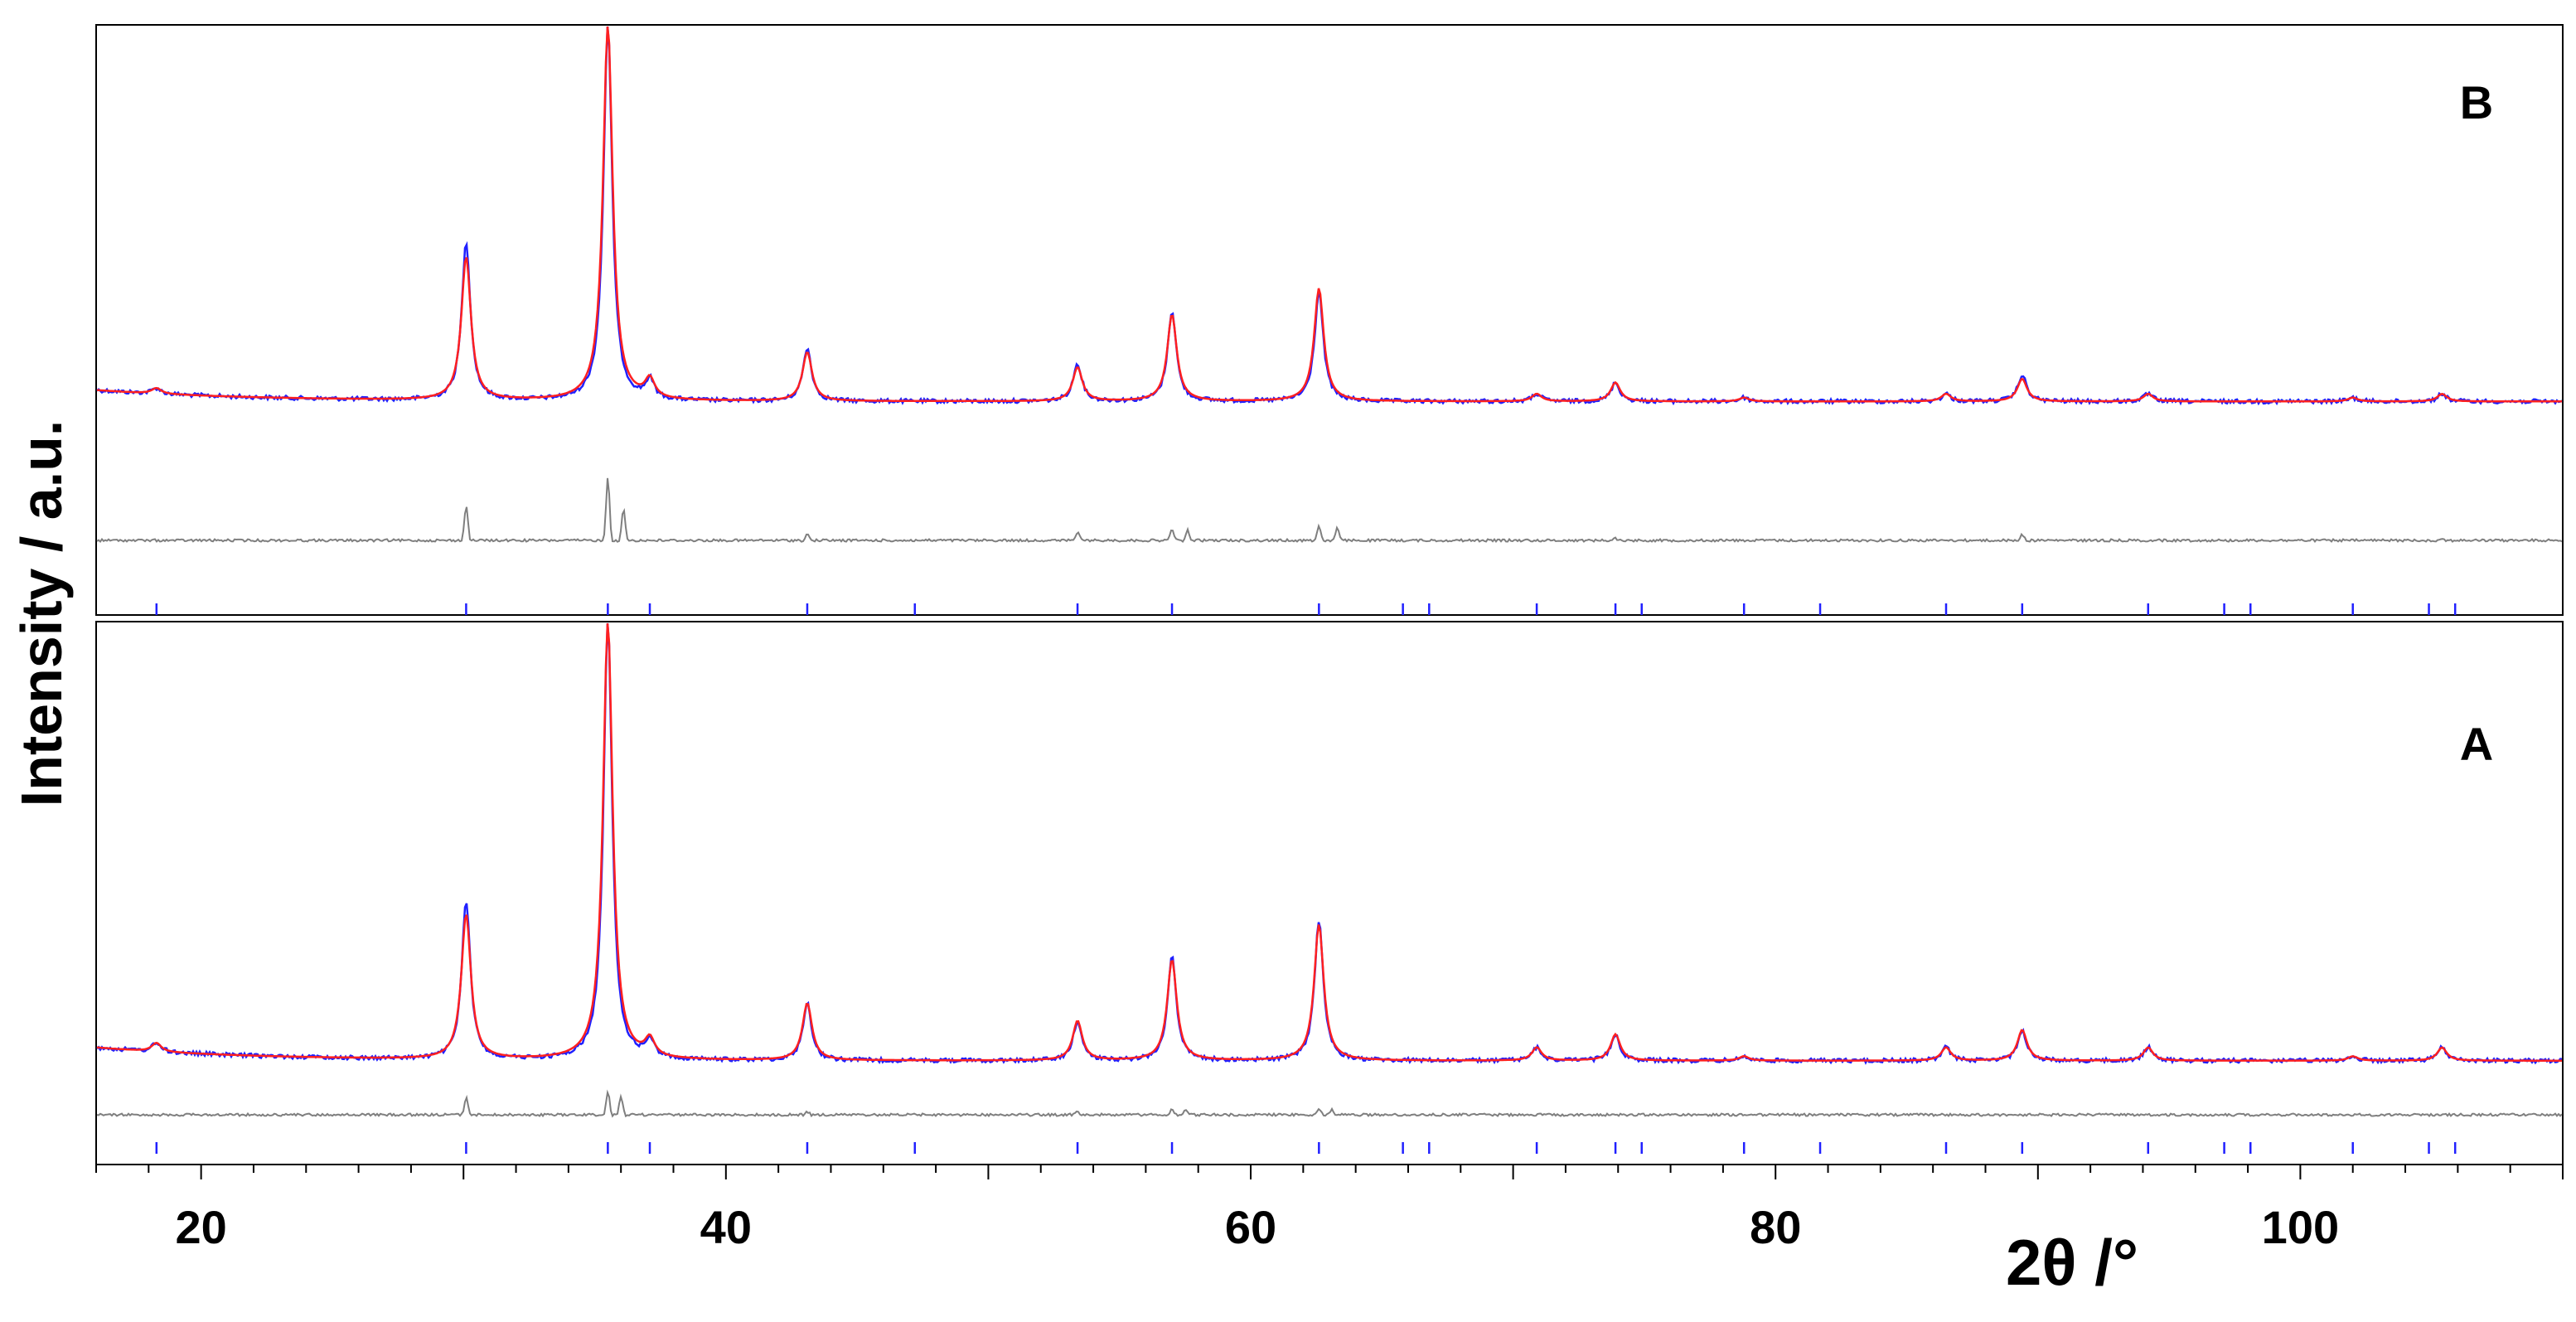  What do you see at coordinates (2072, 1262) in the screenshot?
I see `x-axis-label: 2θ /°` at bounding box center [2072, 1262].